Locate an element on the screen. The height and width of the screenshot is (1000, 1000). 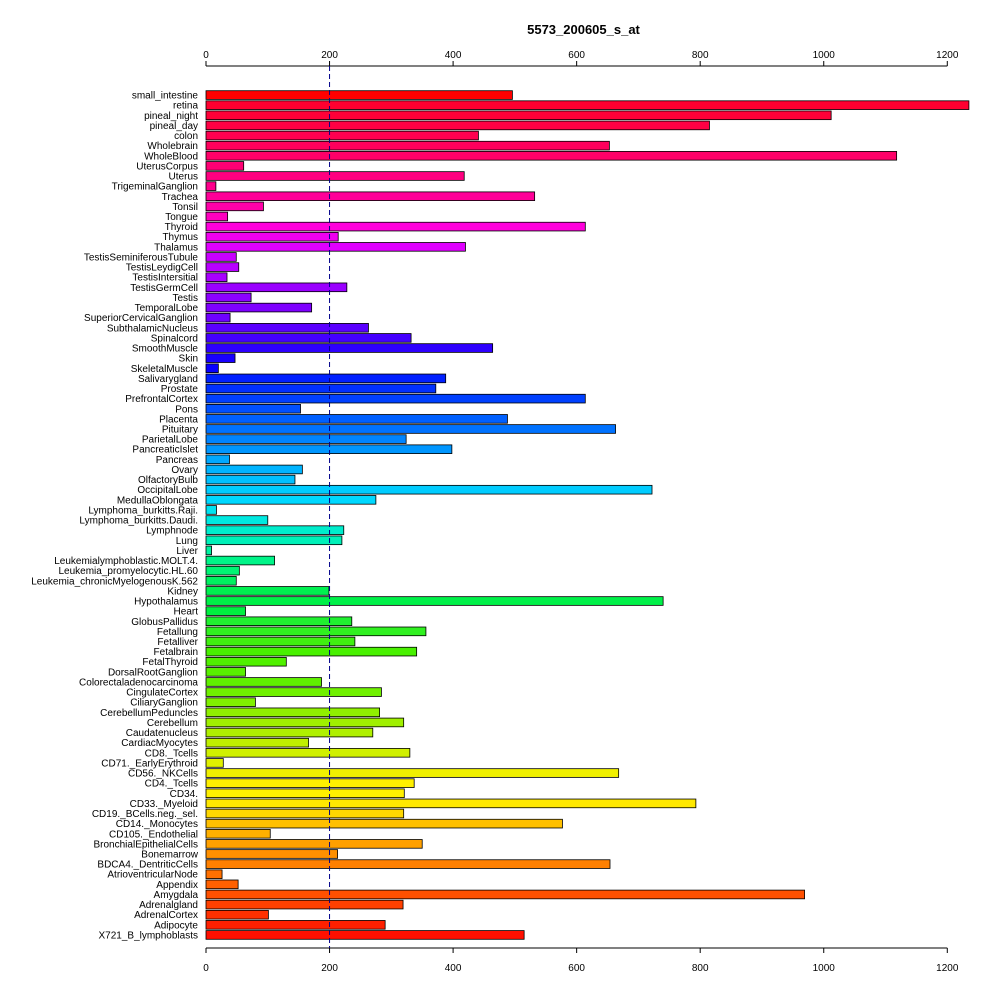
bar-TestisSeminiferousTubule is located at coordinates (221, 257).